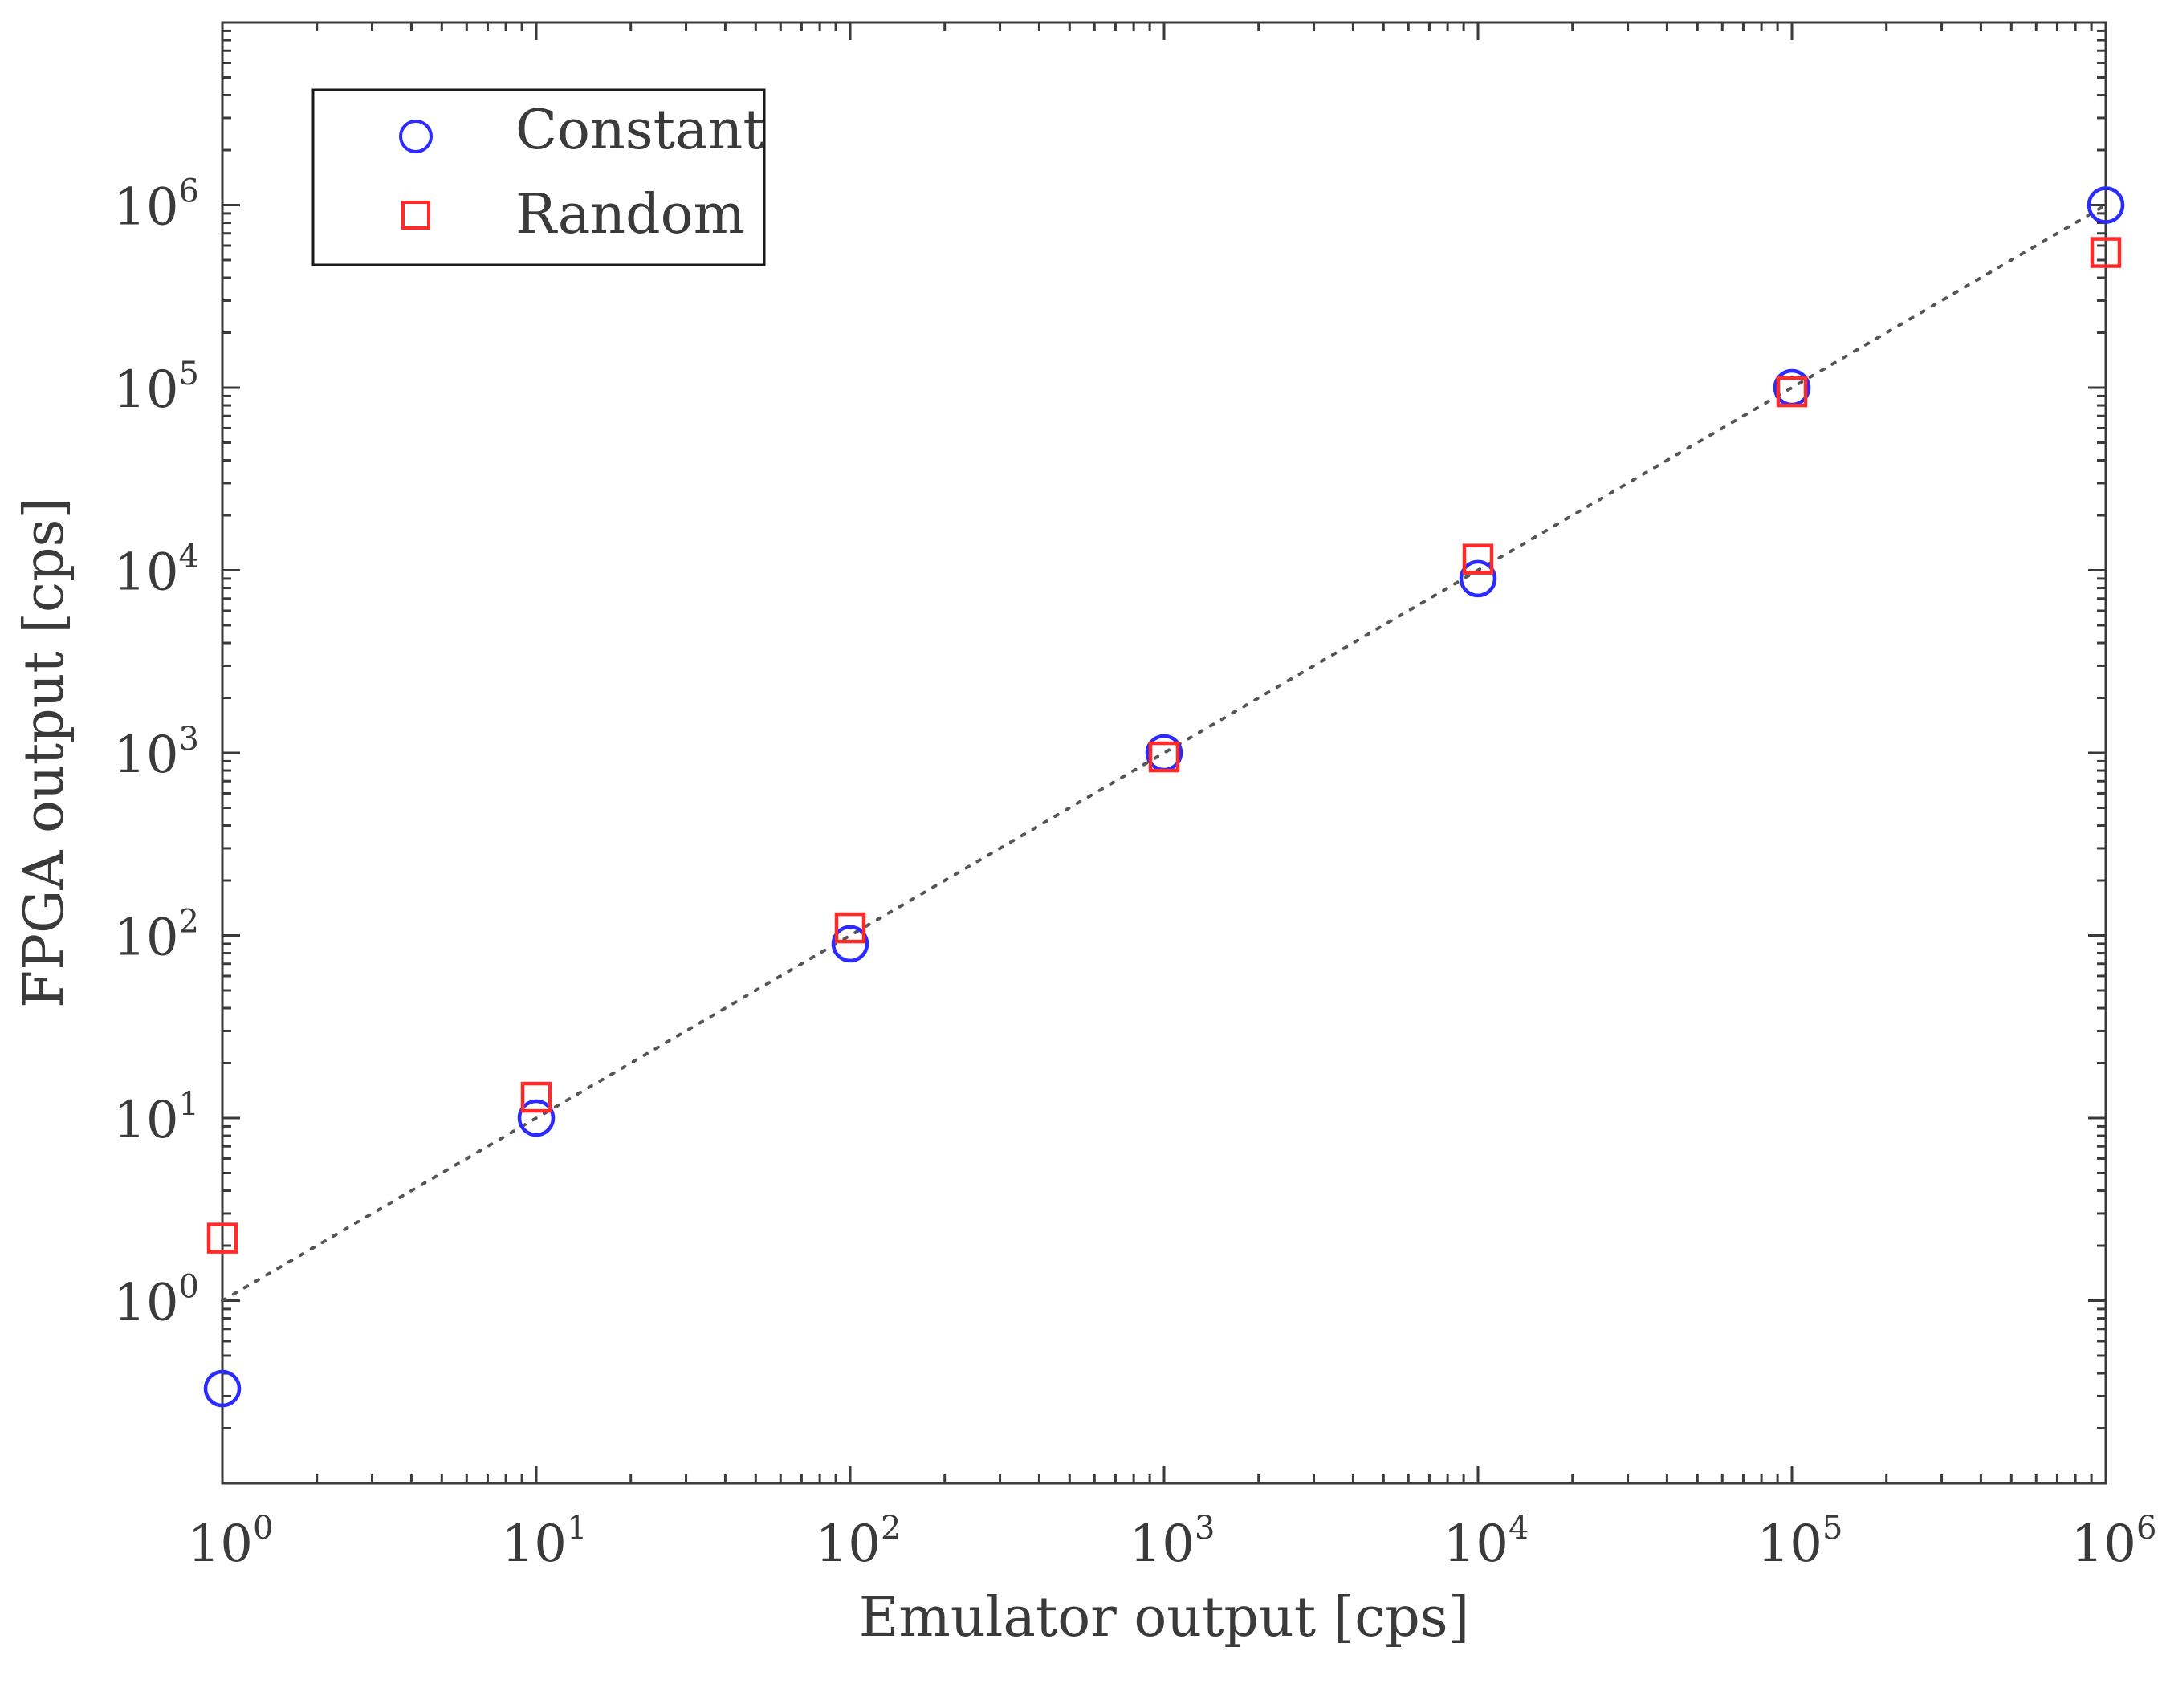 The height and width of the screenshot is (1708, 2162). What do you see at coordinates (156, 1118) in the screenshot?
I see `y-tick-label: 101` at bounding box center [156, 1118].